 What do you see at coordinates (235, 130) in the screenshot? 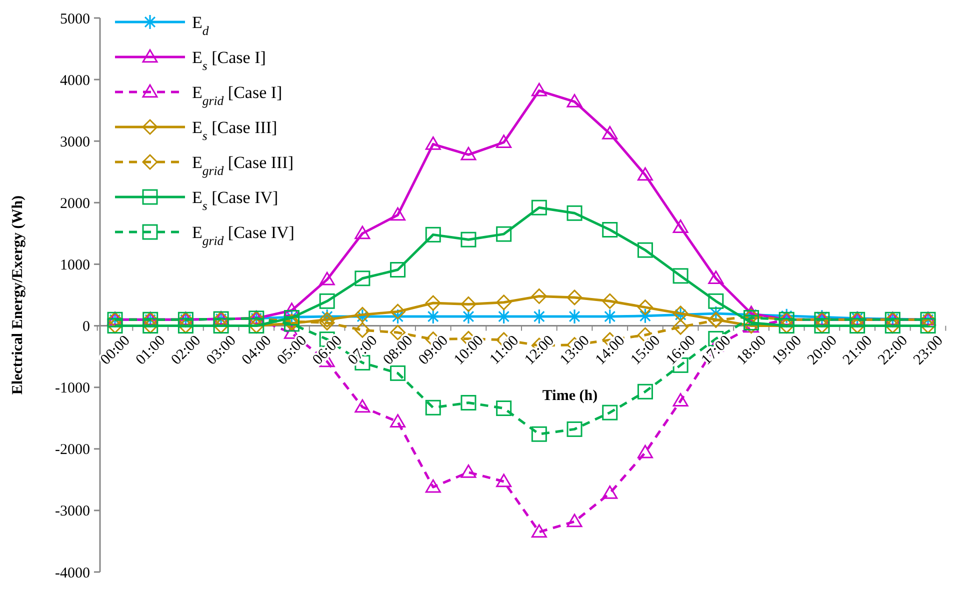
I see `legend-label: E$_{s}$ [Case III]` at bounding box center [235, 130].